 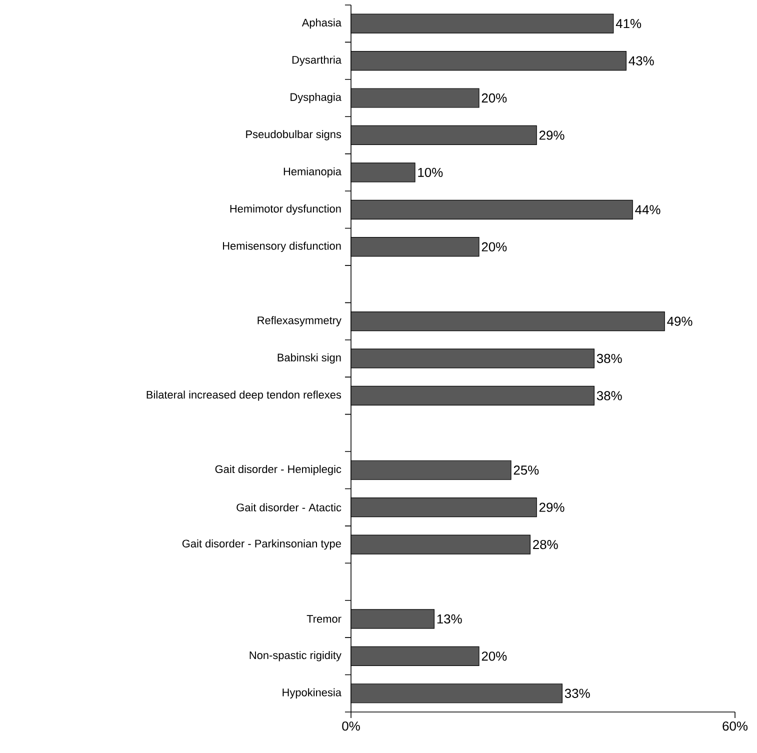 What do you see at coordinates (261, 544) in the screenshot?
I see `y-tick-label: Gait disorder - Parkinsonian type` at bounding box center [261, 544].